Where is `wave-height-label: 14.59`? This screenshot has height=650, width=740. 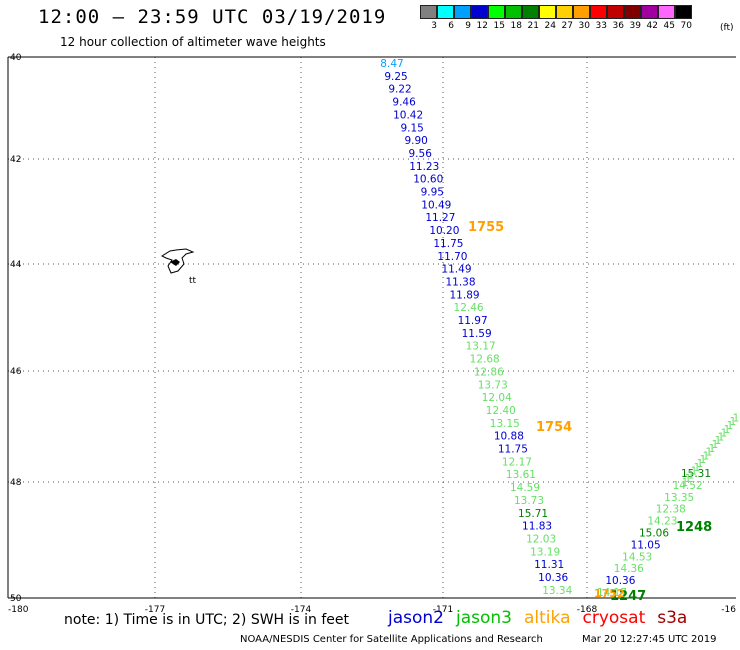
wave-height-label: 14.59 is located at coordinates (525, 488).